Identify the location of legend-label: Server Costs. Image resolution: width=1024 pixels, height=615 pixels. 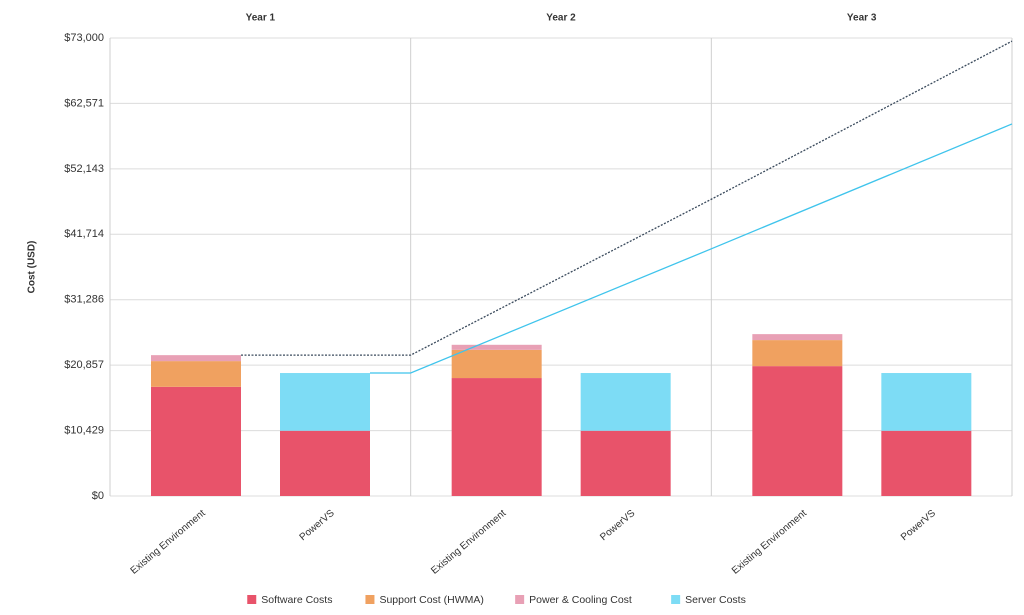
(715, 600).